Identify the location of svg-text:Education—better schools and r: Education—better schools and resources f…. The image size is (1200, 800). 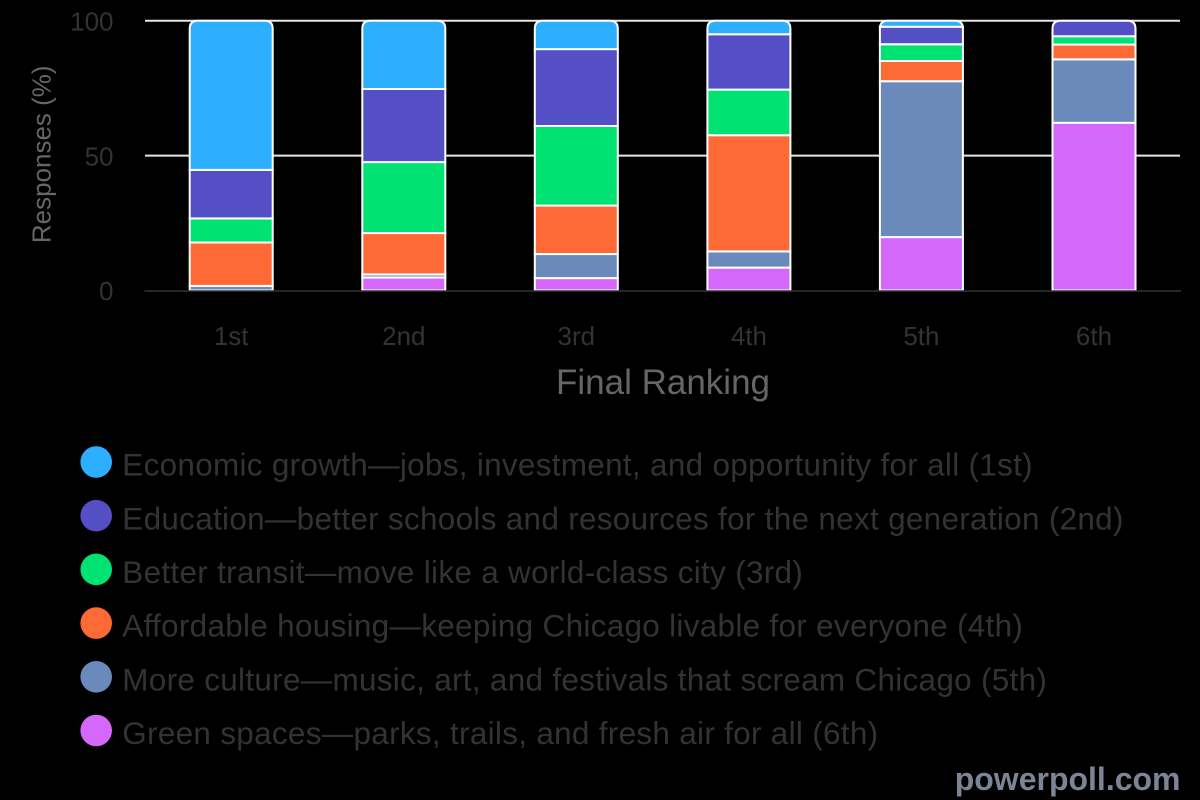
(622, 518).